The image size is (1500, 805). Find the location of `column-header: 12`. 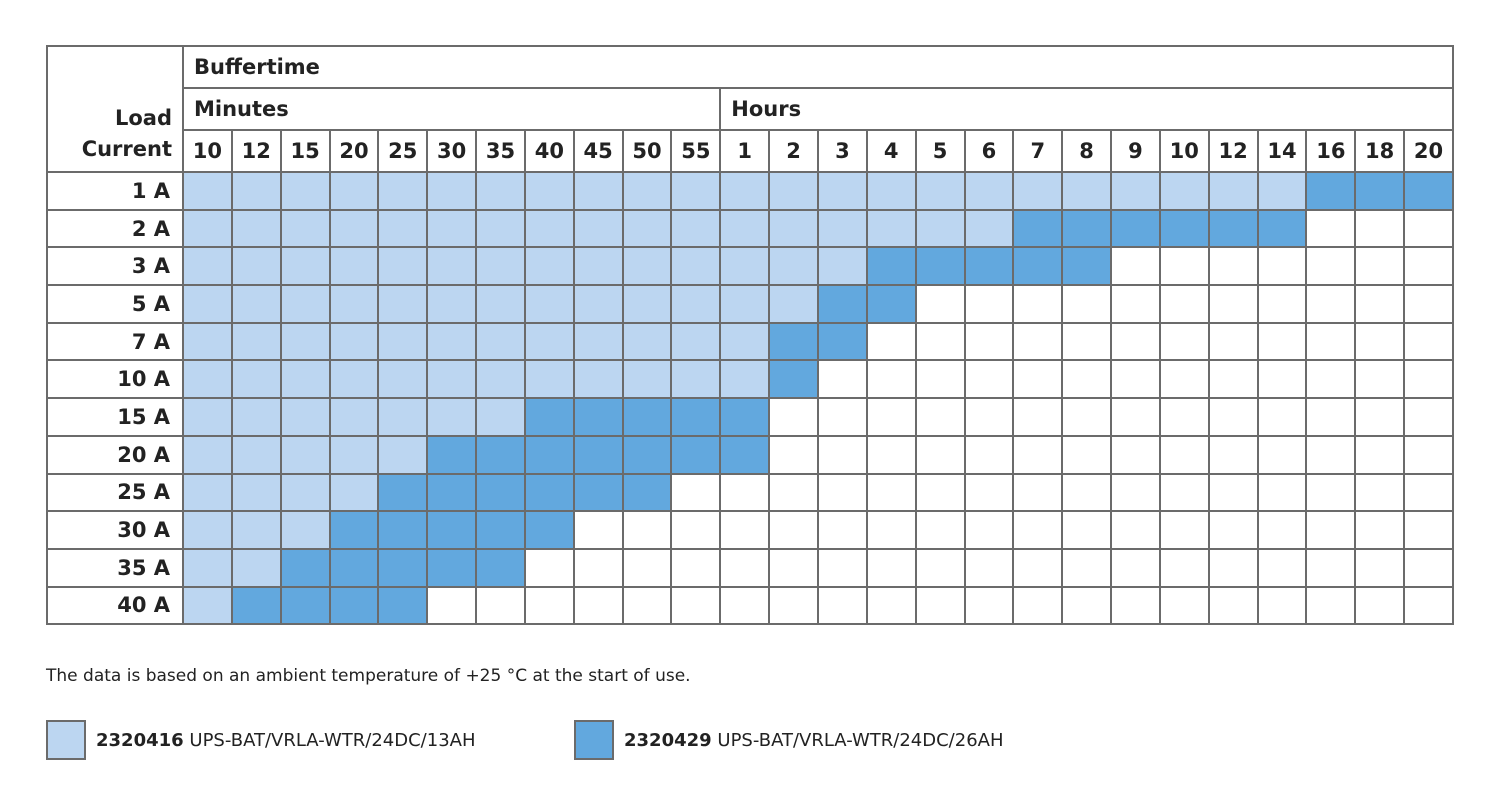

column-header: 12 is located at coordinates (1233, 151).